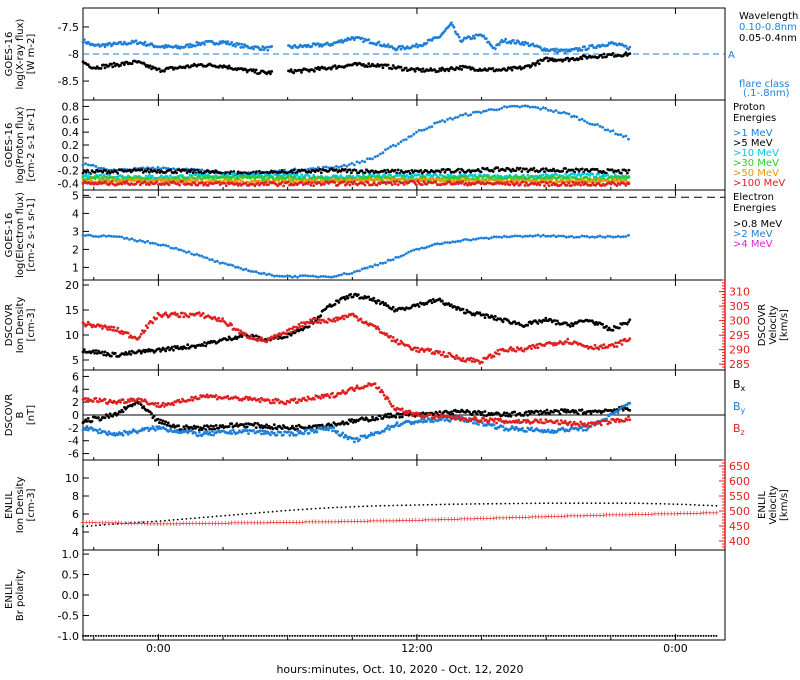 This screenshot has height=680, width=800. I want to click on y2-axis-label: DSCOVR, so click(762, 325).